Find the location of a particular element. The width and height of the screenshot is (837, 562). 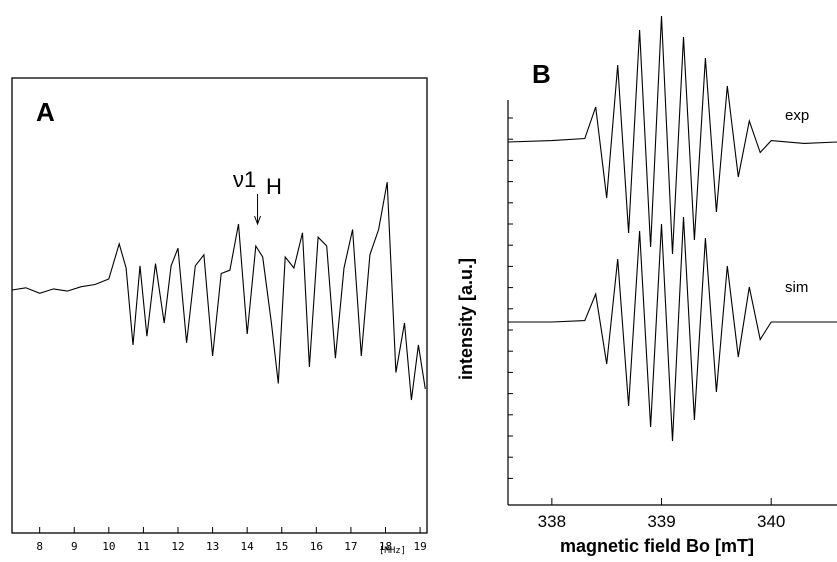

panel-b-y-label: intensity [a.u.] is located at coordinates (466, 319).